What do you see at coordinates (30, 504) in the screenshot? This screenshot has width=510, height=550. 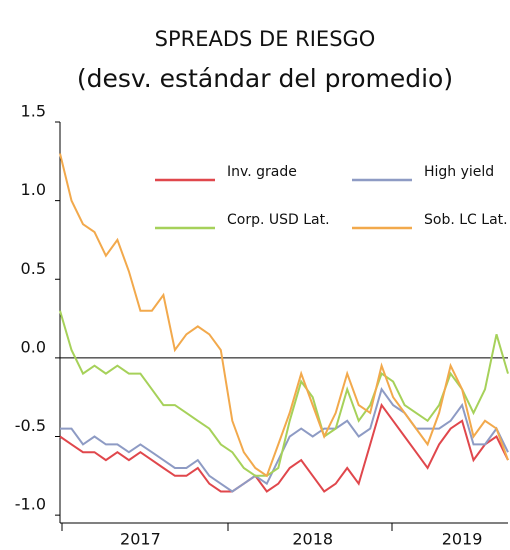 I see `y-tick-label: -1.0` at bounding box center [30, 504].